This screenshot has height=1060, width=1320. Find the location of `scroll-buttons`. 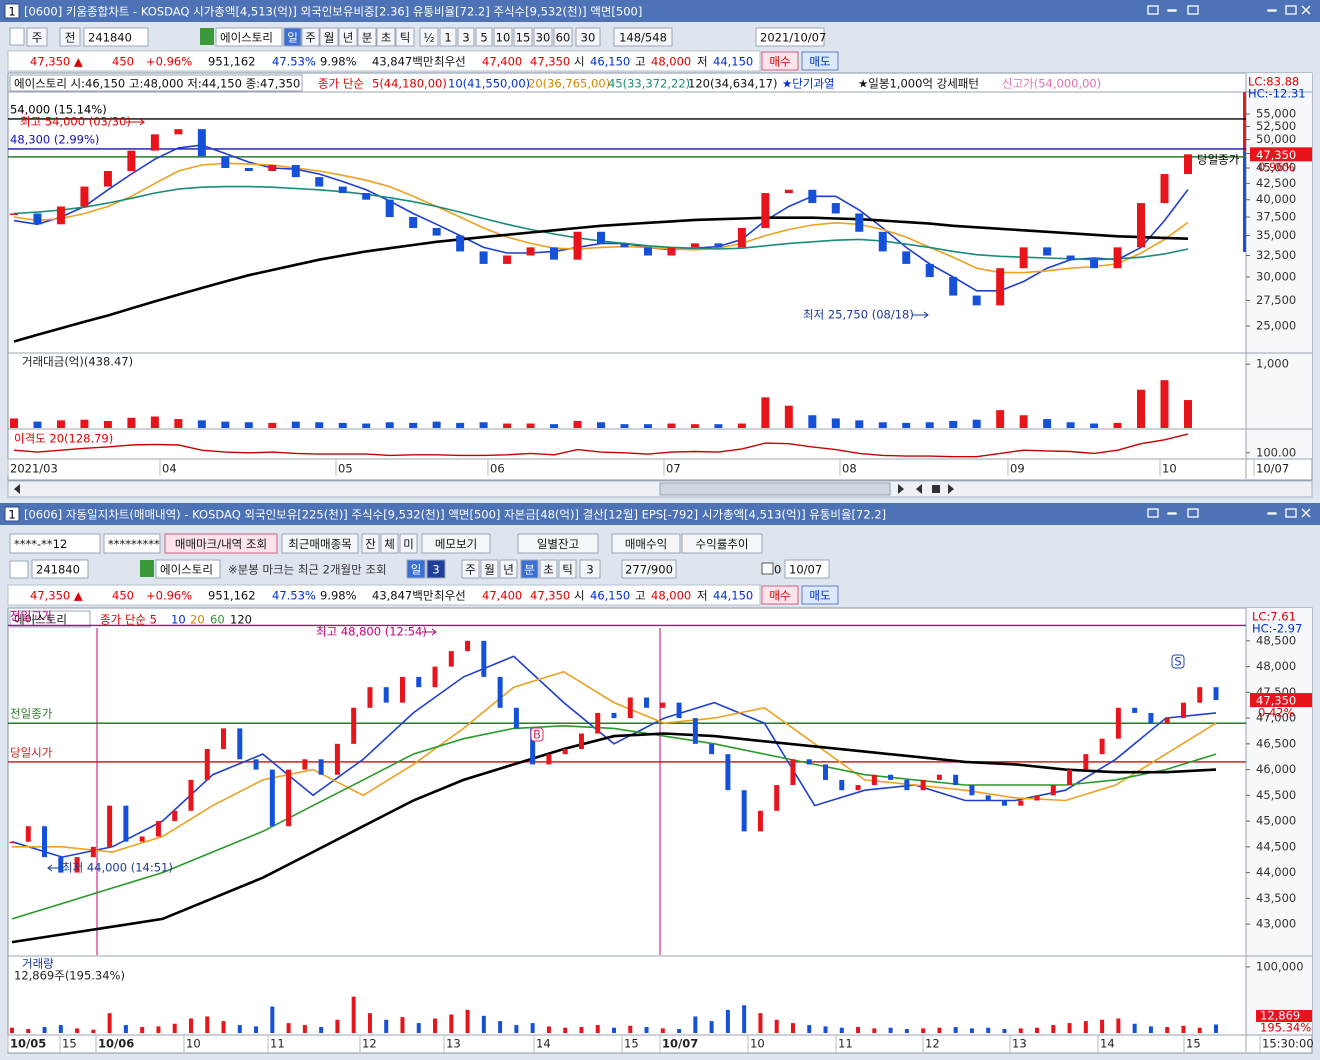

scroll-buttons is located at coordinates (926, 489).